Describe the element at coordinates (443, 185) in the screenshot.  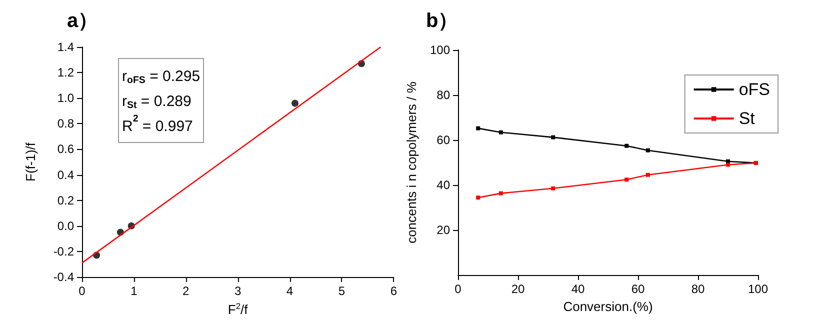
I see `y-tick-label: 40` at that location.